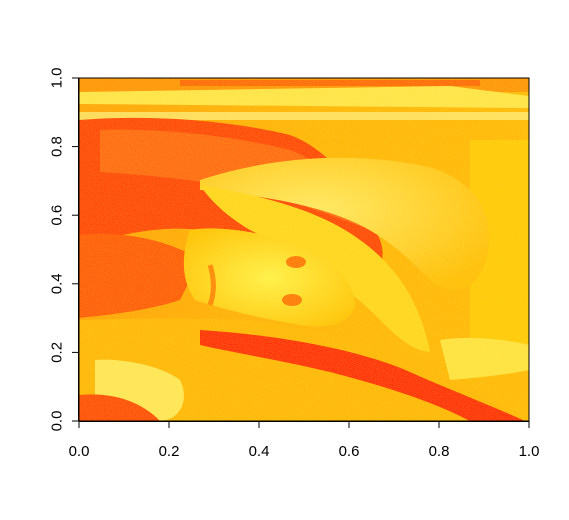 Image resolution: width=569 pixels, height=520 pixels. I want to click on y-tick-label: 0.2, so click(56, 352).